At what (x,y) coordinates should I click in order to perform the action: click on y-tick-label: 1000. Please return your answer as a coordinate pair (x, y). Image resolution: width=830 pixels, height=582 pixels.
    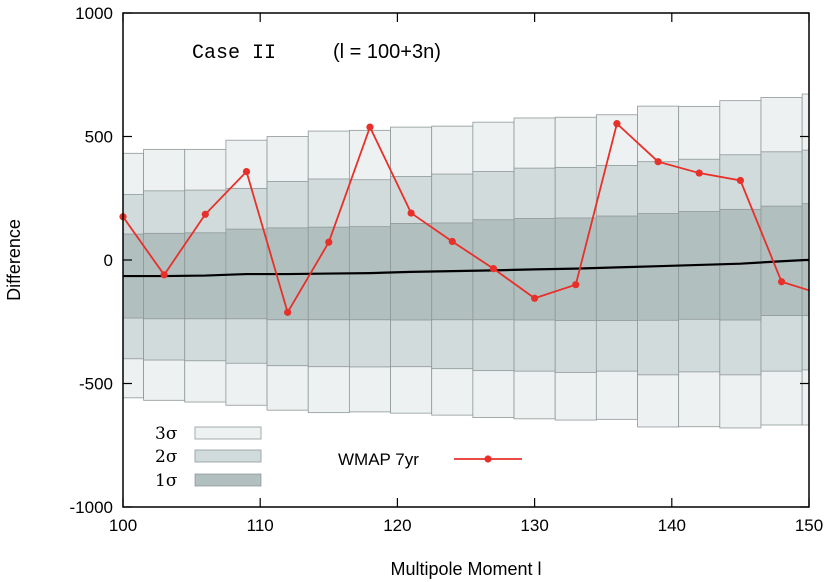
    Looking at the image, I should click on (94, 13).